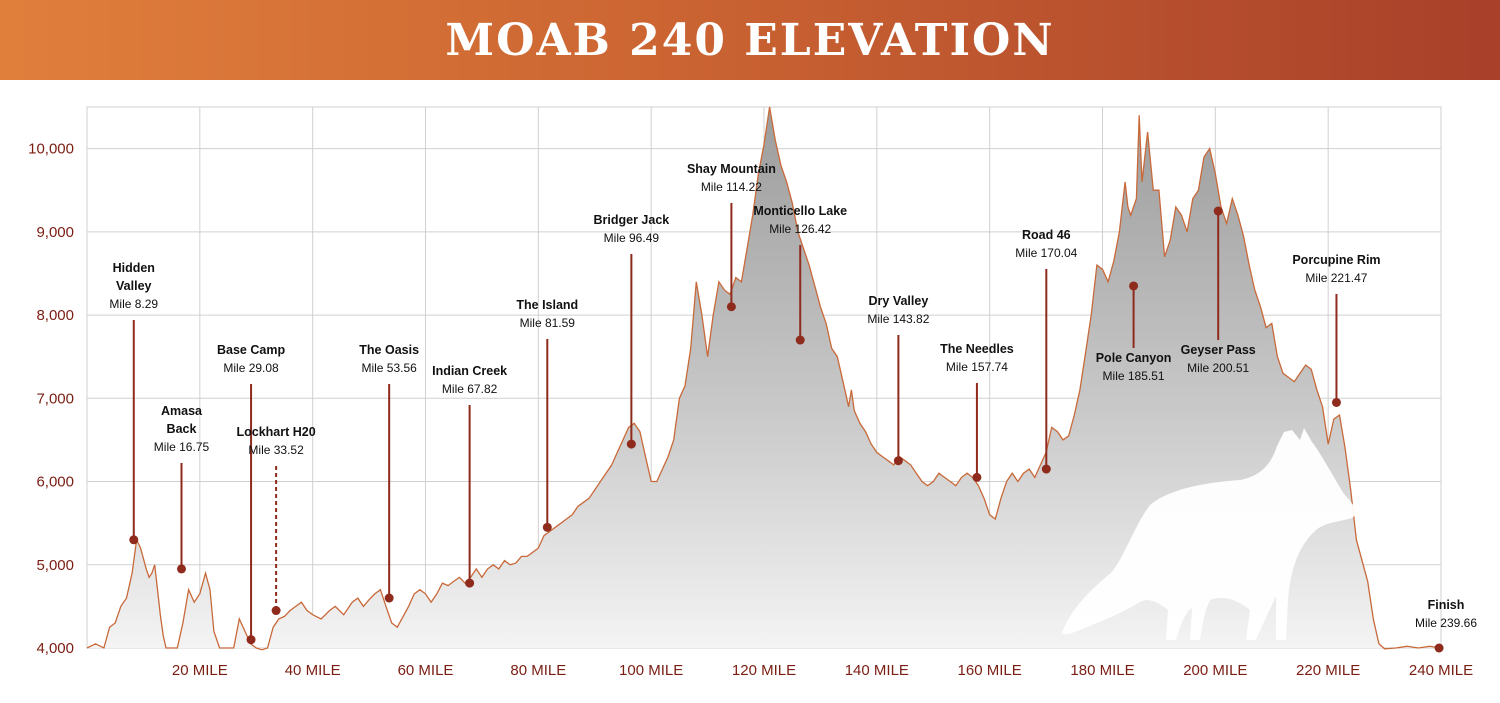 This screenshot has height=703, width=1500. Describe the element at coordinates (1046, 351) in the screenshot. I see `aid-station: Road 46 Mile 170.04` at that location.